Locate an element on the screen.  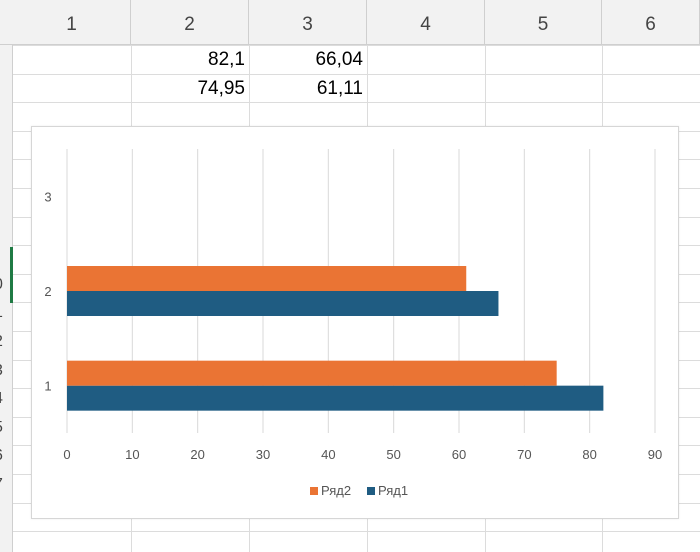
cell-r1-c2: 82,1 is located at coordinates (226, 59).